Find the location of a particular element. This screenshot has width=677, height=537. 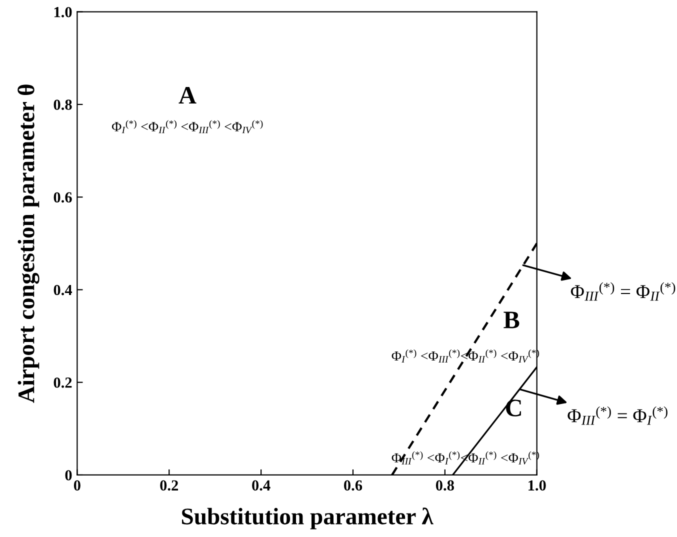

x-tick-label: 1.0 is located at coordinates (537, 485).